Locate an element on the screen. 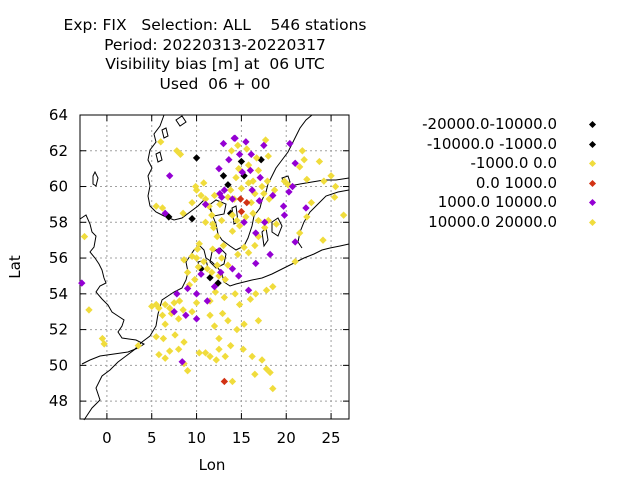 The width and height of the screenshot is (640, 480). y-tick-label: 48 is located at coordinates (58, 401).